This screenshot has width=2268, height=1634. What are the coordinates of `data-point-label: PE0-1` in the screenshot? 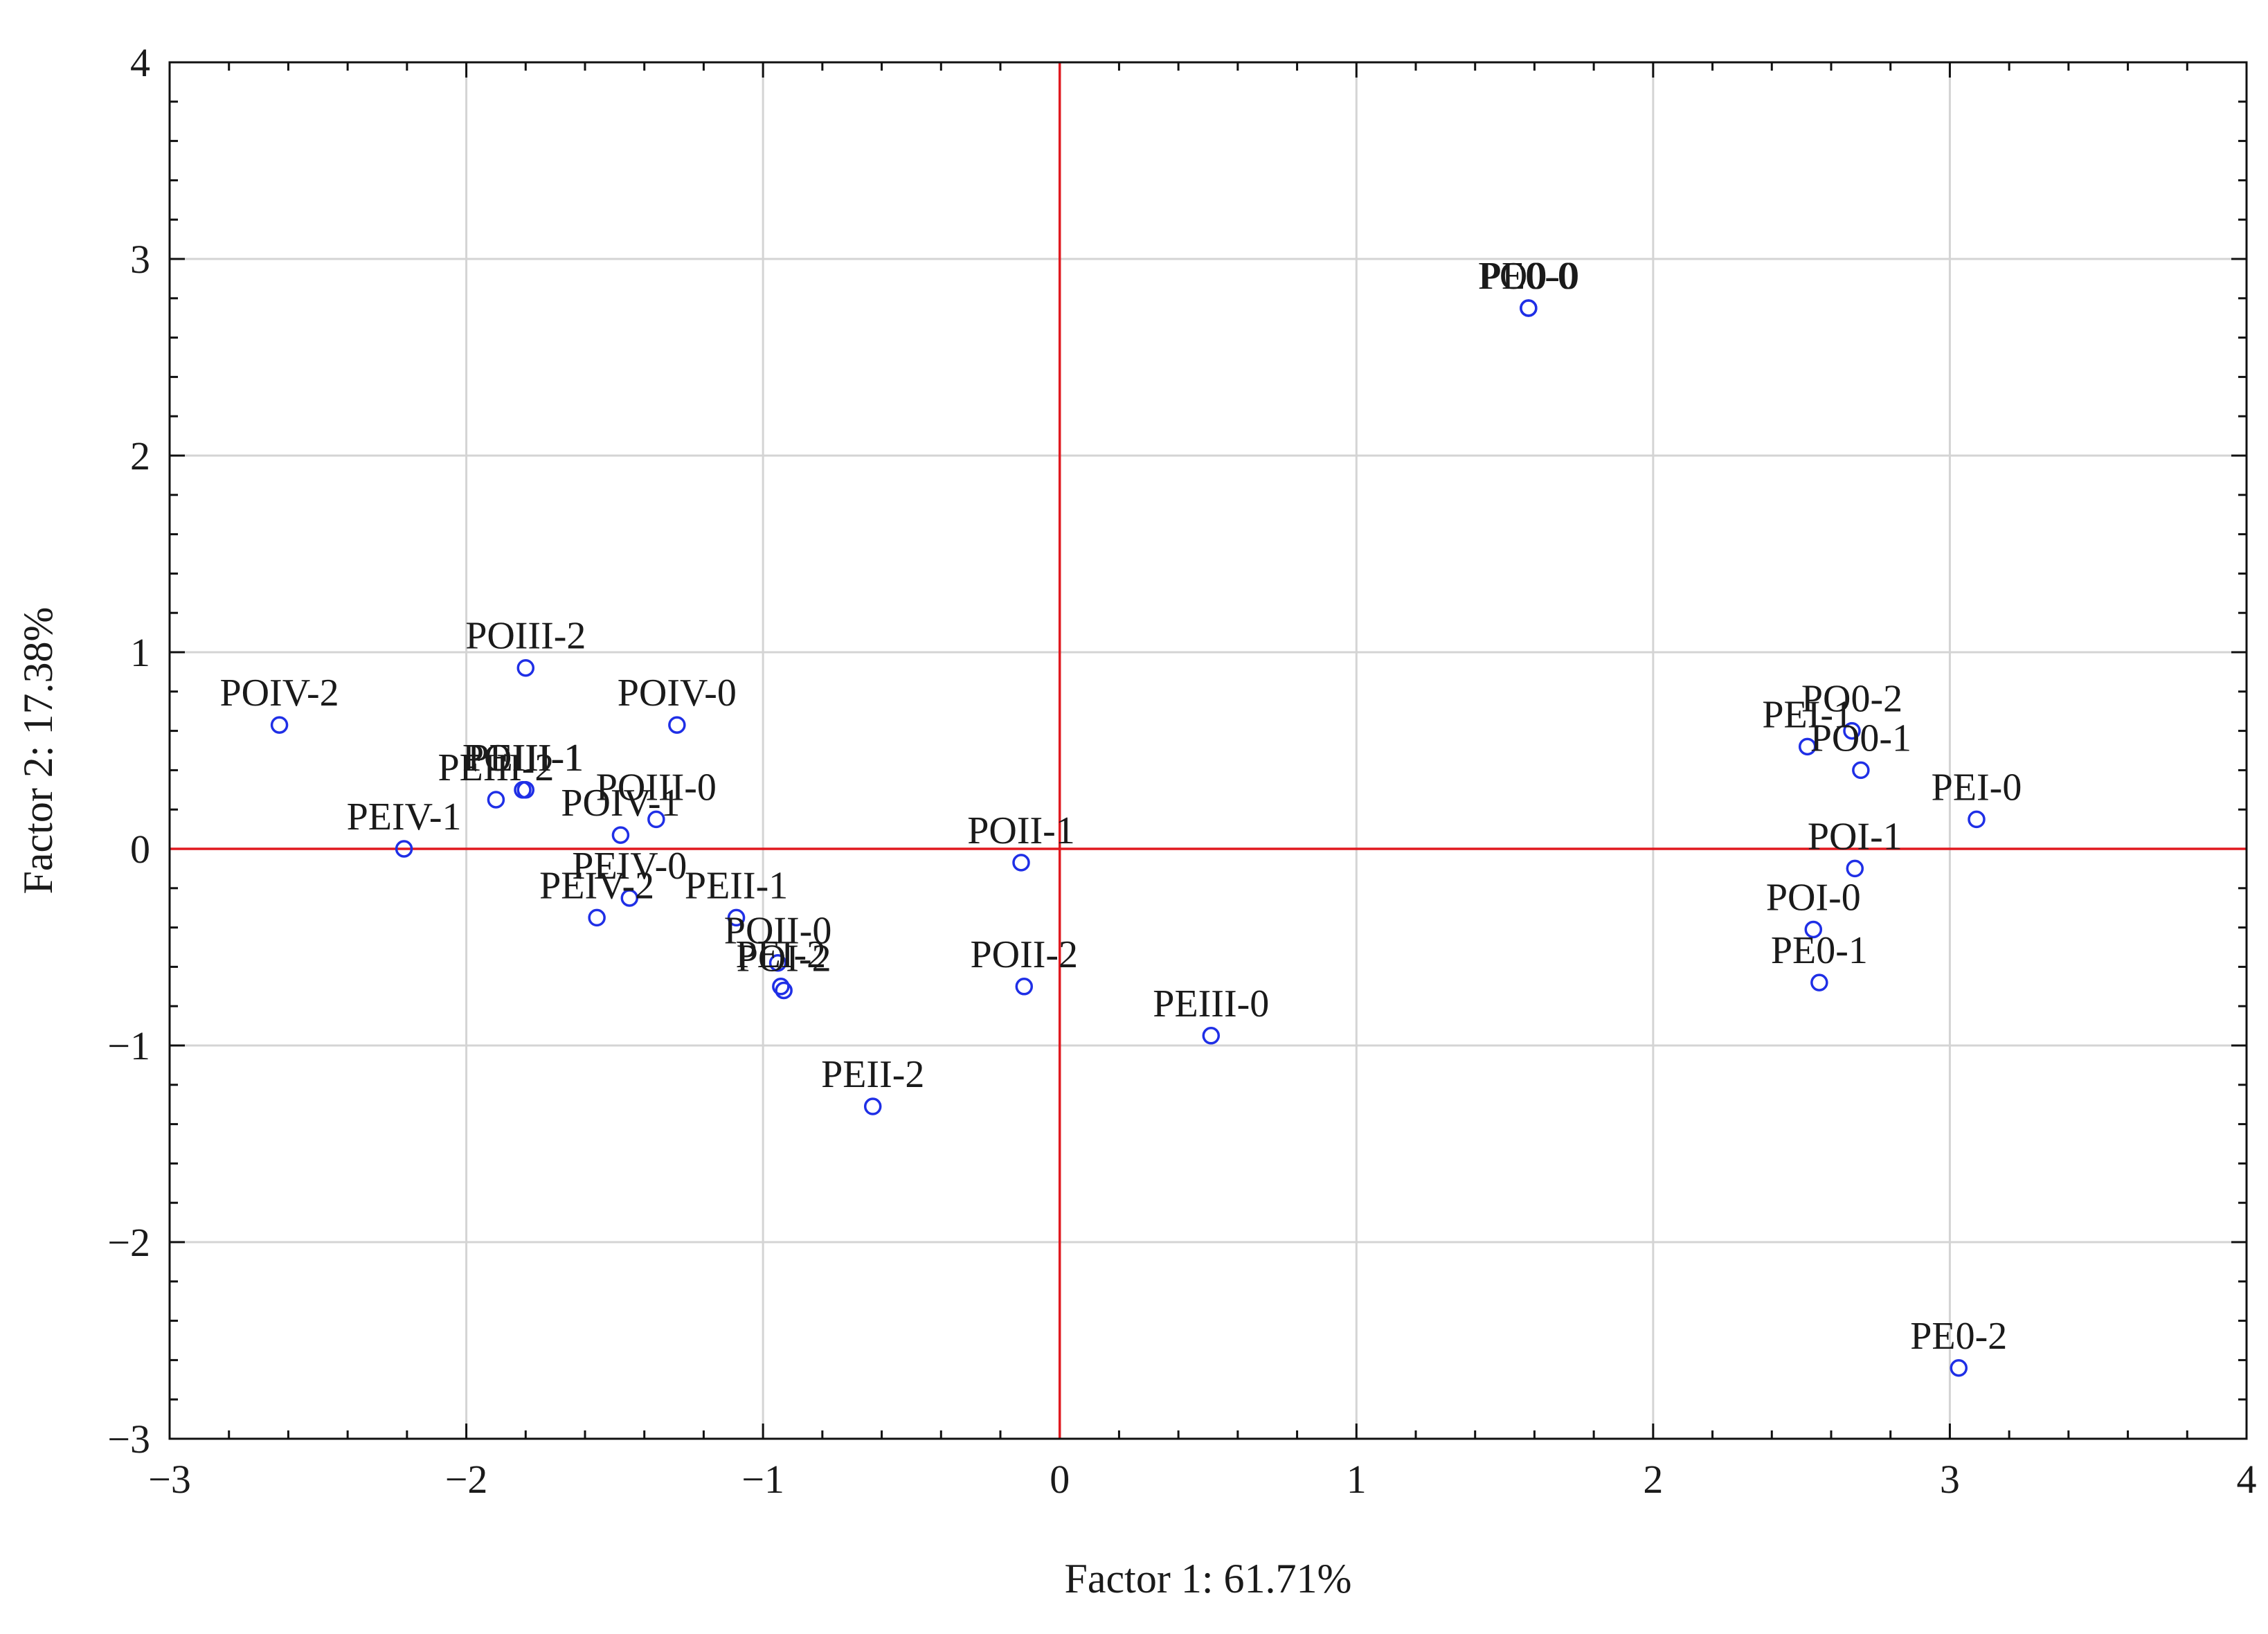 It's located at (1819, 950).